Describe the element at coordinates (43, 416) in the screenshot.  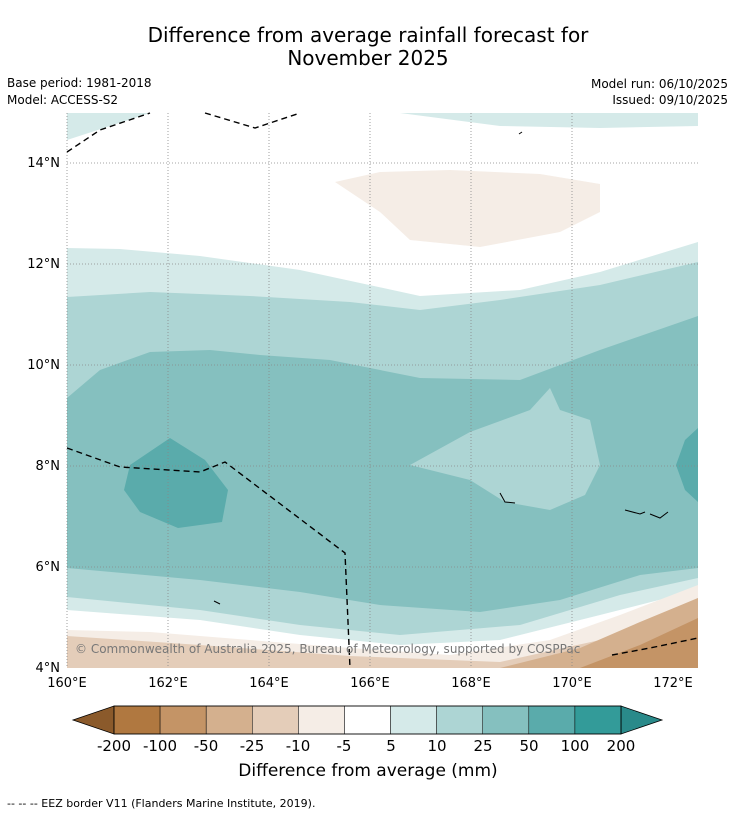
I see `lat-axis-labels: 4°N 6°N 8°N 10°N 12°N 14°N` at that location.